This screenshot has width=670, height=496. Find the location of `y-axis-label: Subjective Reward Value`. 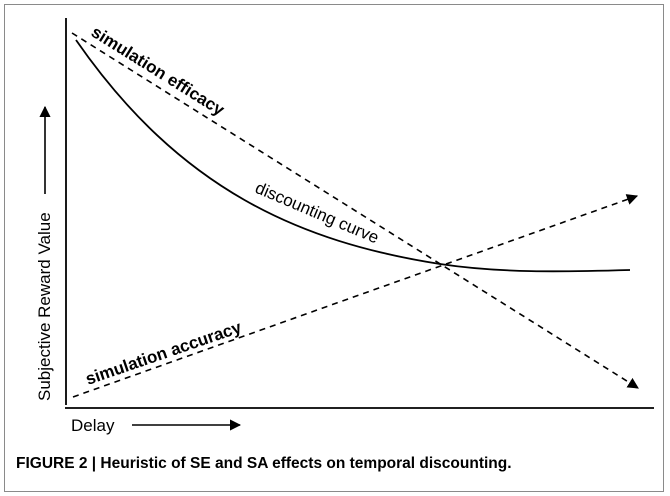

y-axis-label: Subjective Reward Value is located at coordinates (44, 306).